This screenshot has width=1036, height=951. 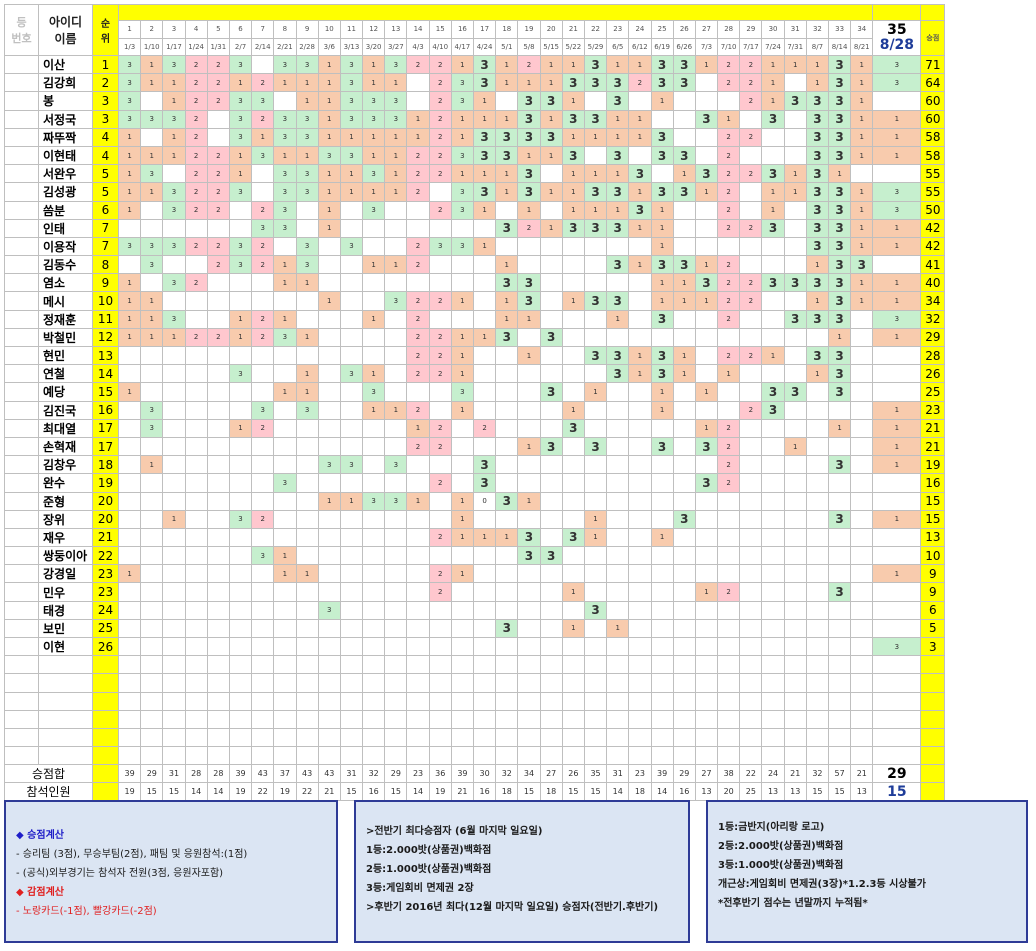 I want to click on player-row: 강경일 23 1 1 1 2 1 1 9, so click(x=475, y=574).